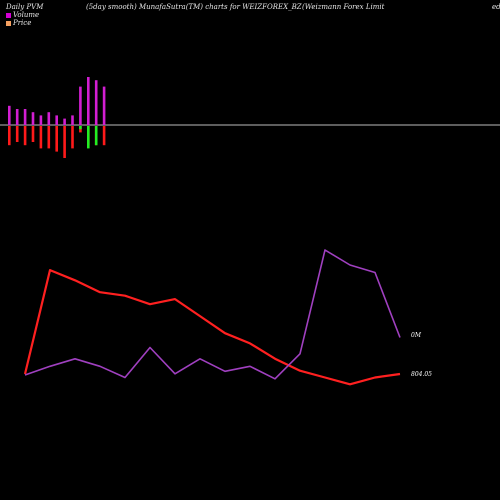 The height and width of the screenshot is (500, 500). Describe the element at coordinates (22, 23) in the screenshot. I see `legend-price-label: Price` at that location.